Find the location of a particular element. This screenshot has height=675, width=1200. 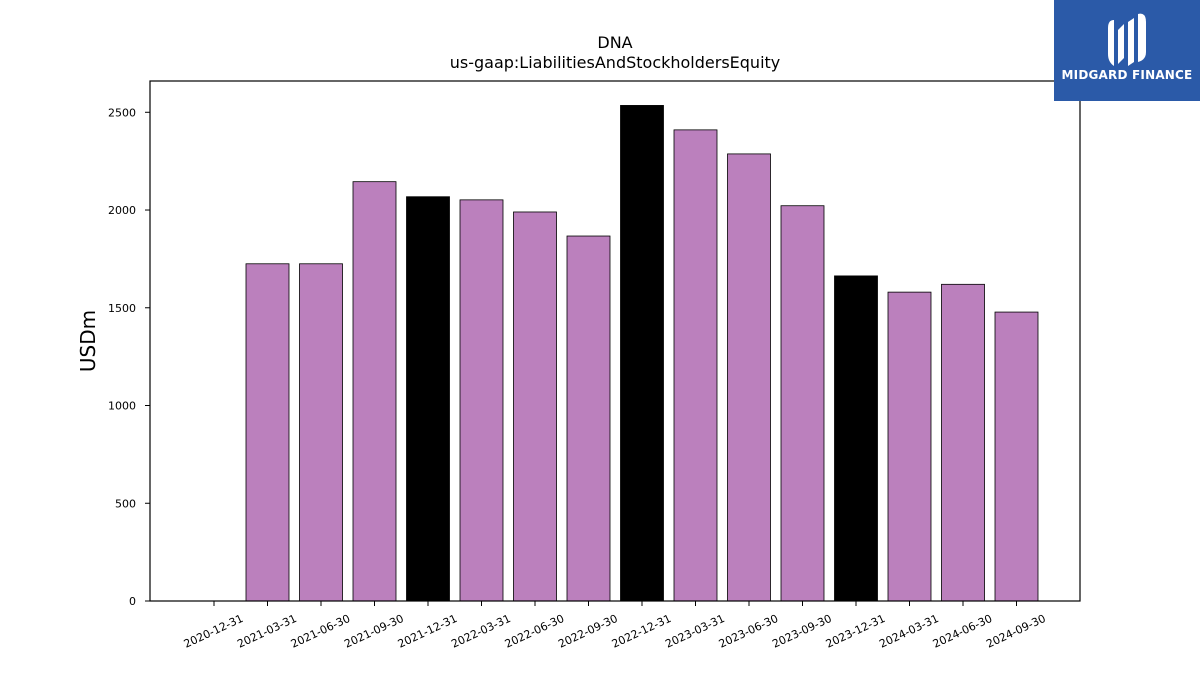

y-tick-label: 500 is located at coordinates (125, 503).